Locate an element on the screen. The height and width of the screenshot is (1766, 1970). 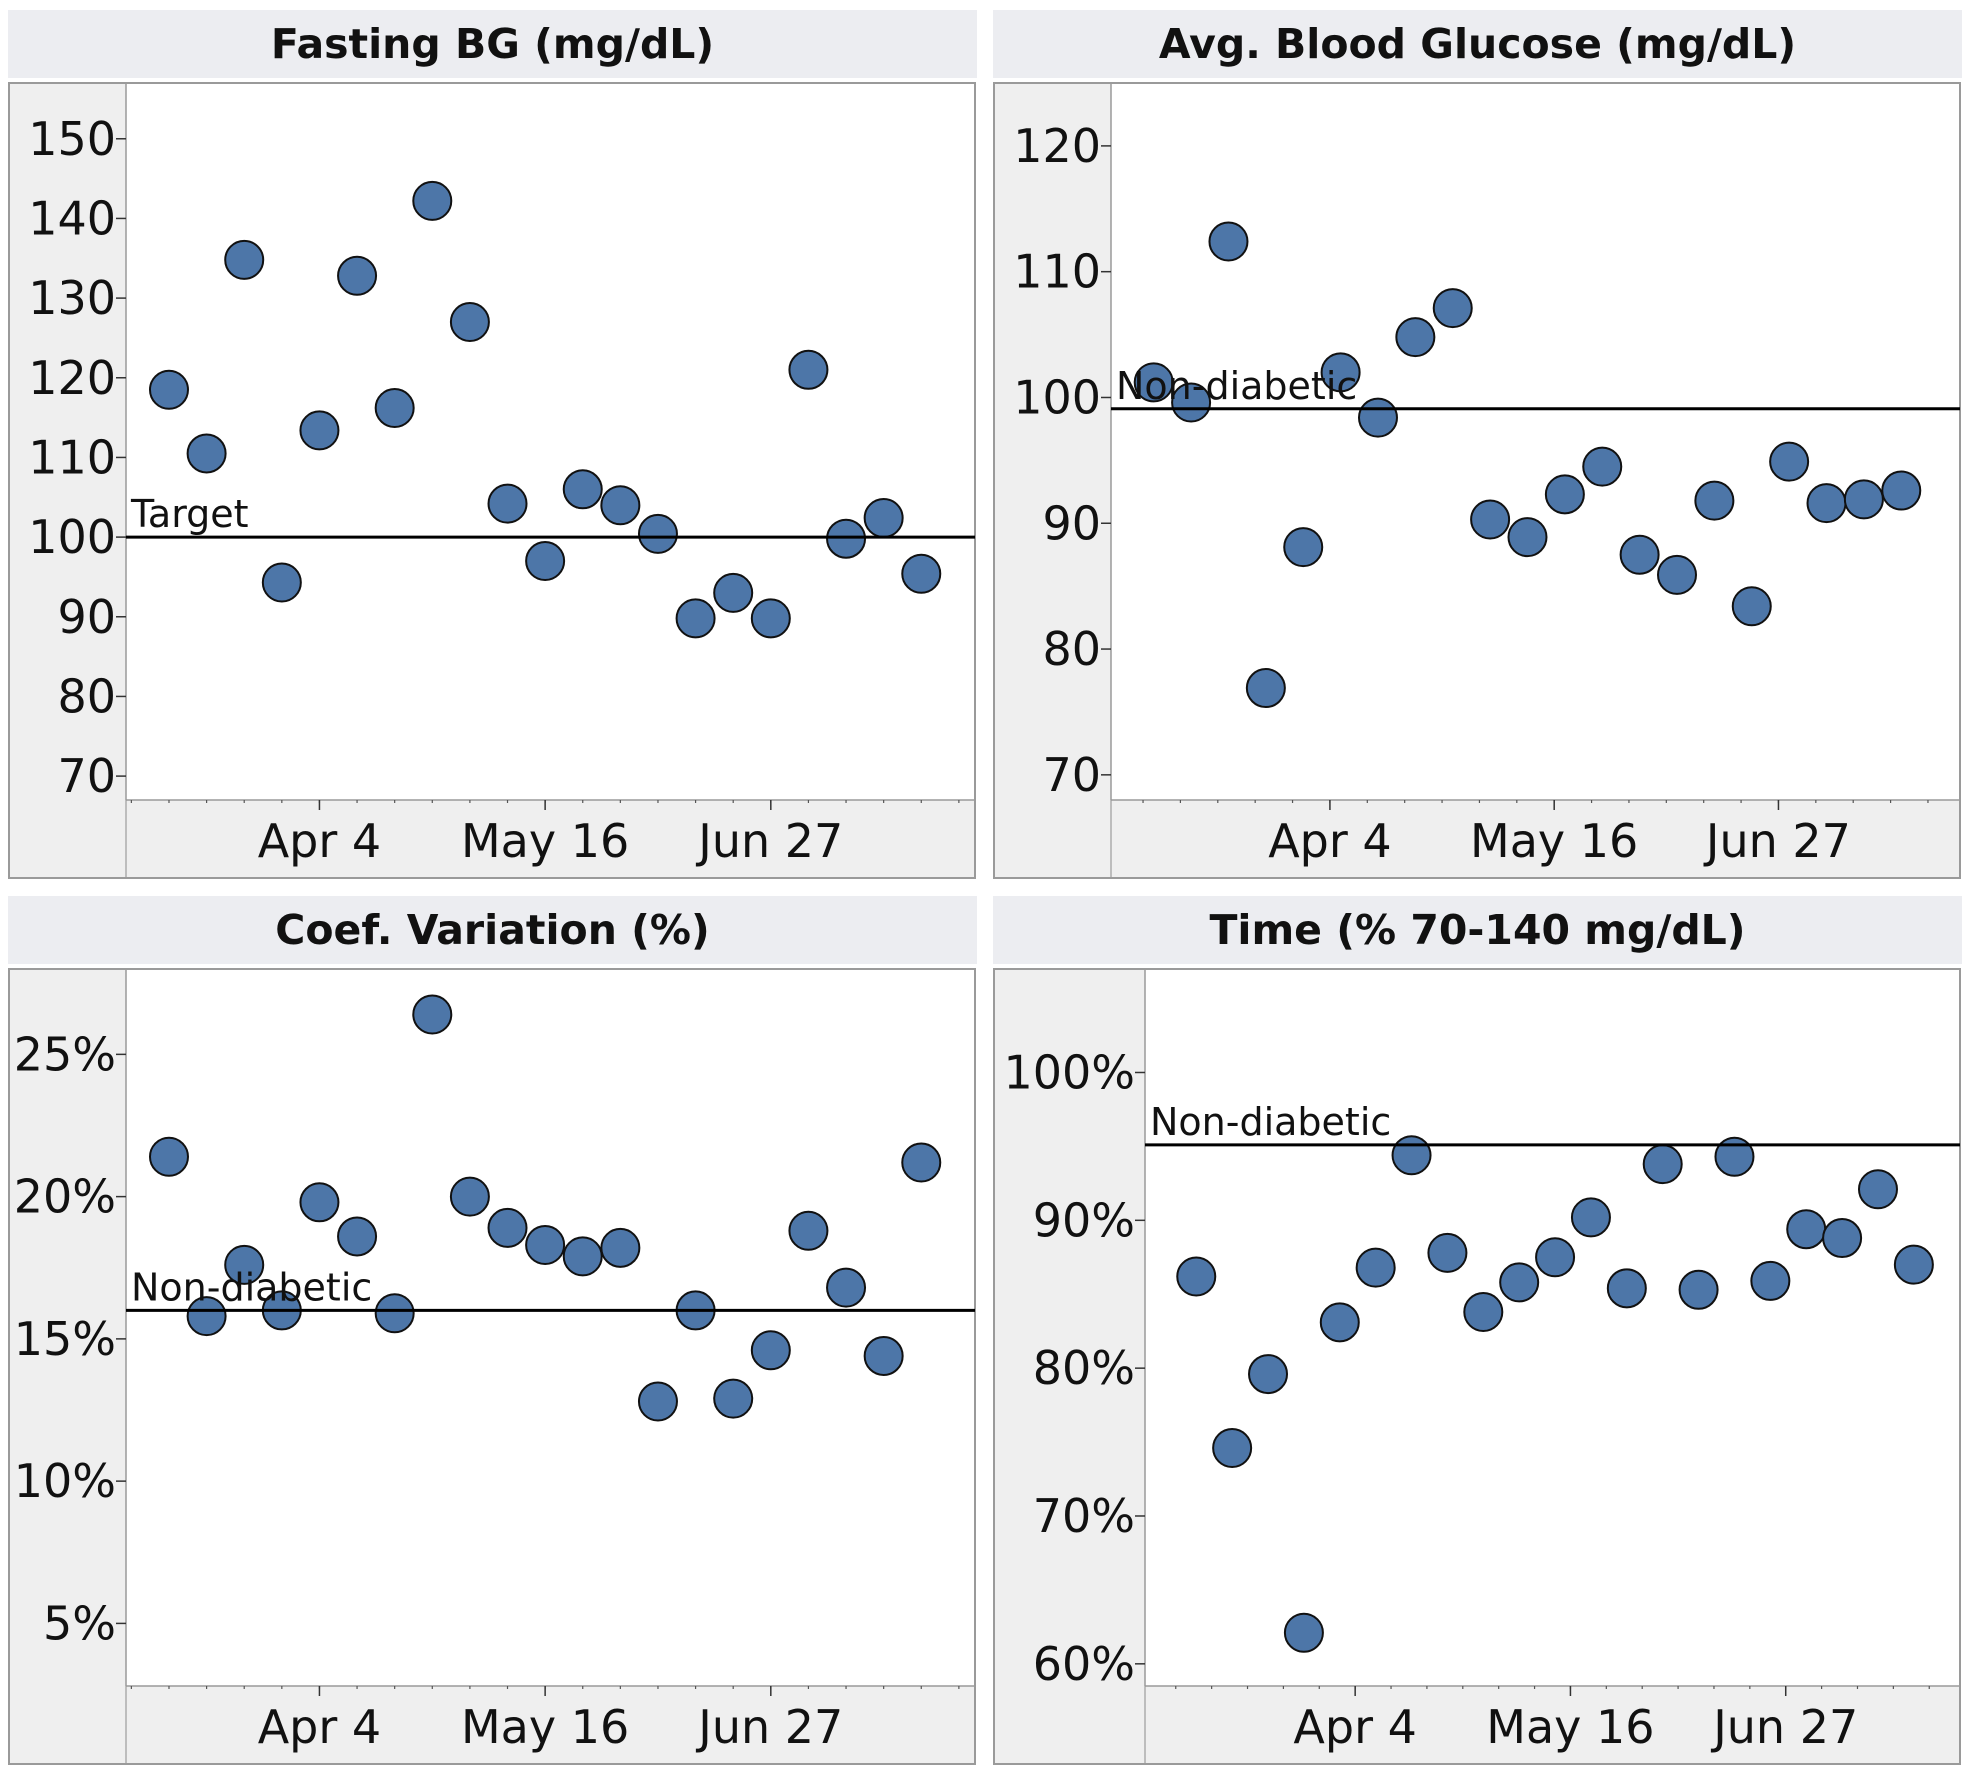
y-tick-label: 5% is located at coordinates (79, 1623).